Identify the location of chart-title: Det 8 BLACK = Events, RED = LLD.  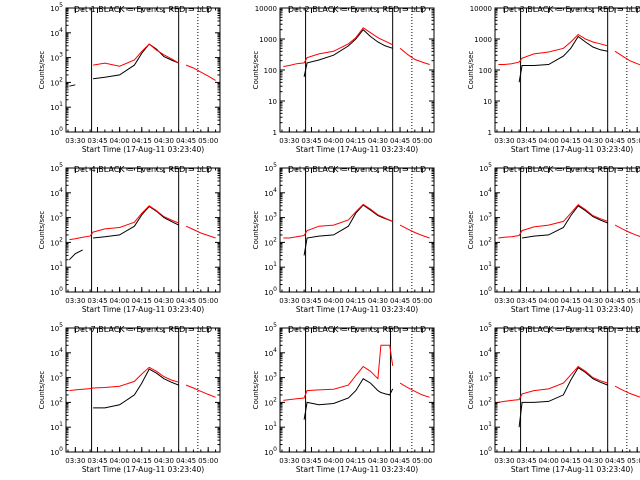
(357, 329).